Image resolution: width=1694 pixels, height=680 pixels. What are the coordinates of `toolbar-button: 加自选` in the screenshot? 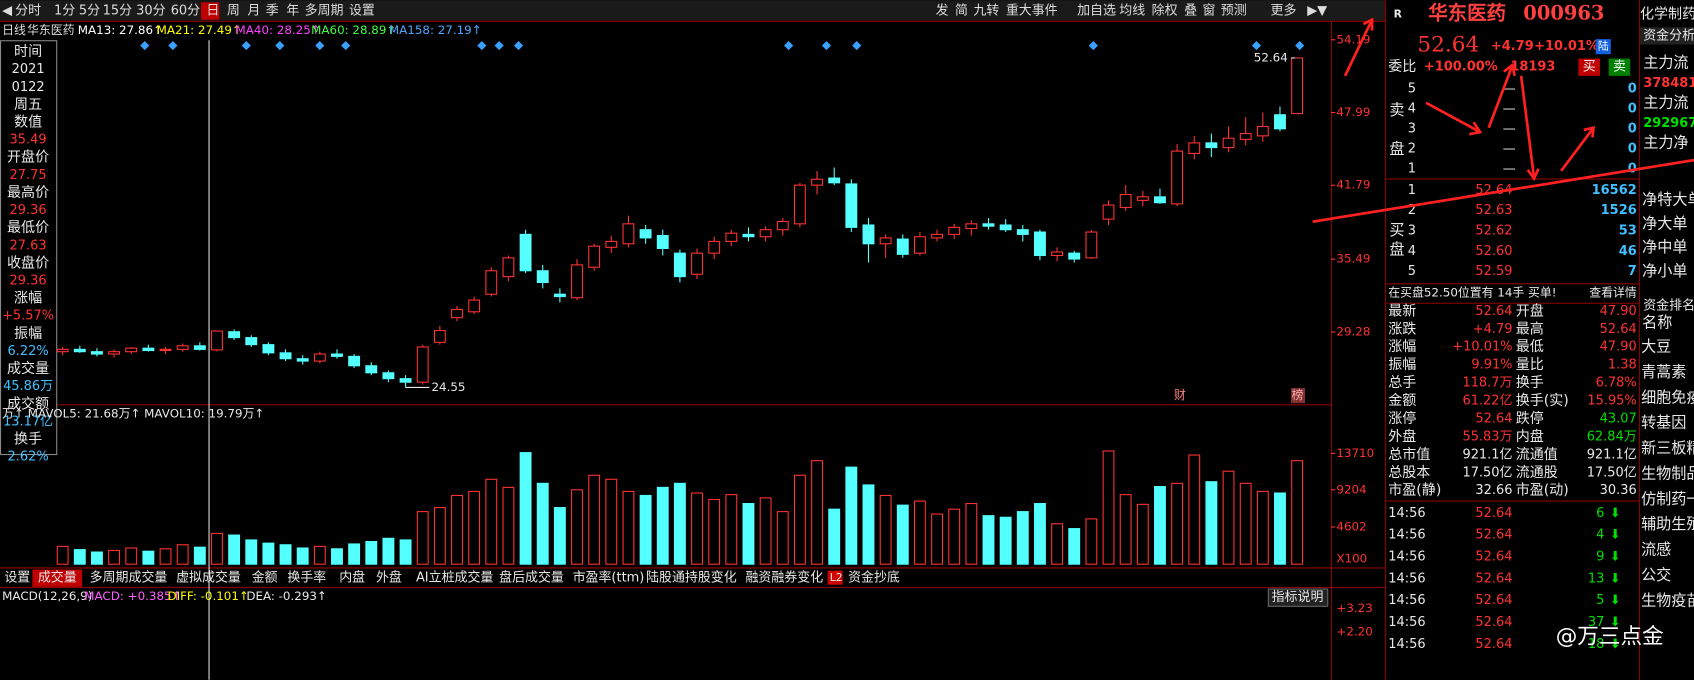 It's located at (1096, 11).